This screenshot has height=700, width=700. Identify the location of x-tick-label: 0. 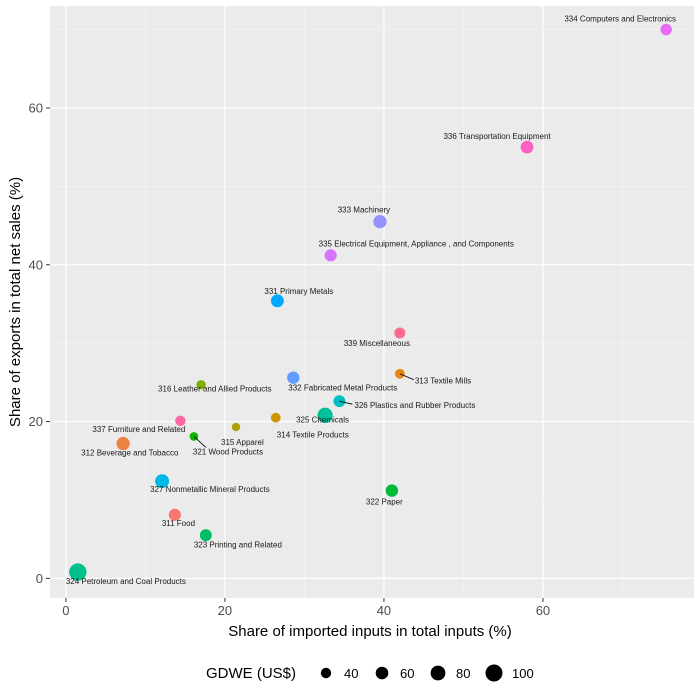
(65, 610).